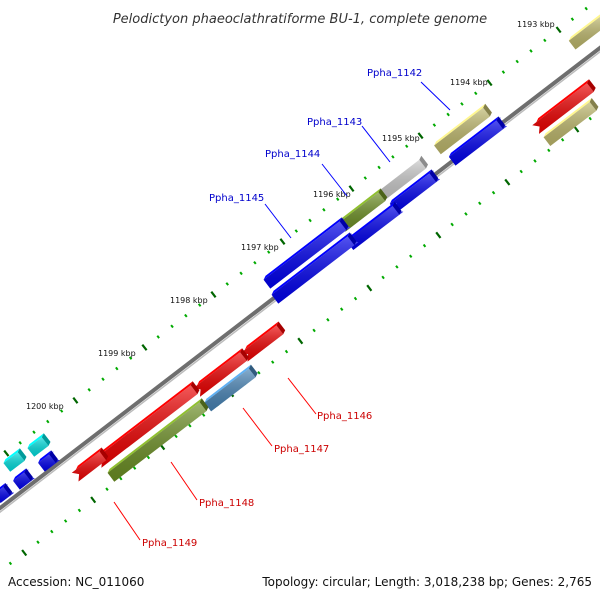 The image size is (600, 600). Describe the element at coordinates (584, 31) in the screenshot. I see `gene-khaki-top-right` at that location.